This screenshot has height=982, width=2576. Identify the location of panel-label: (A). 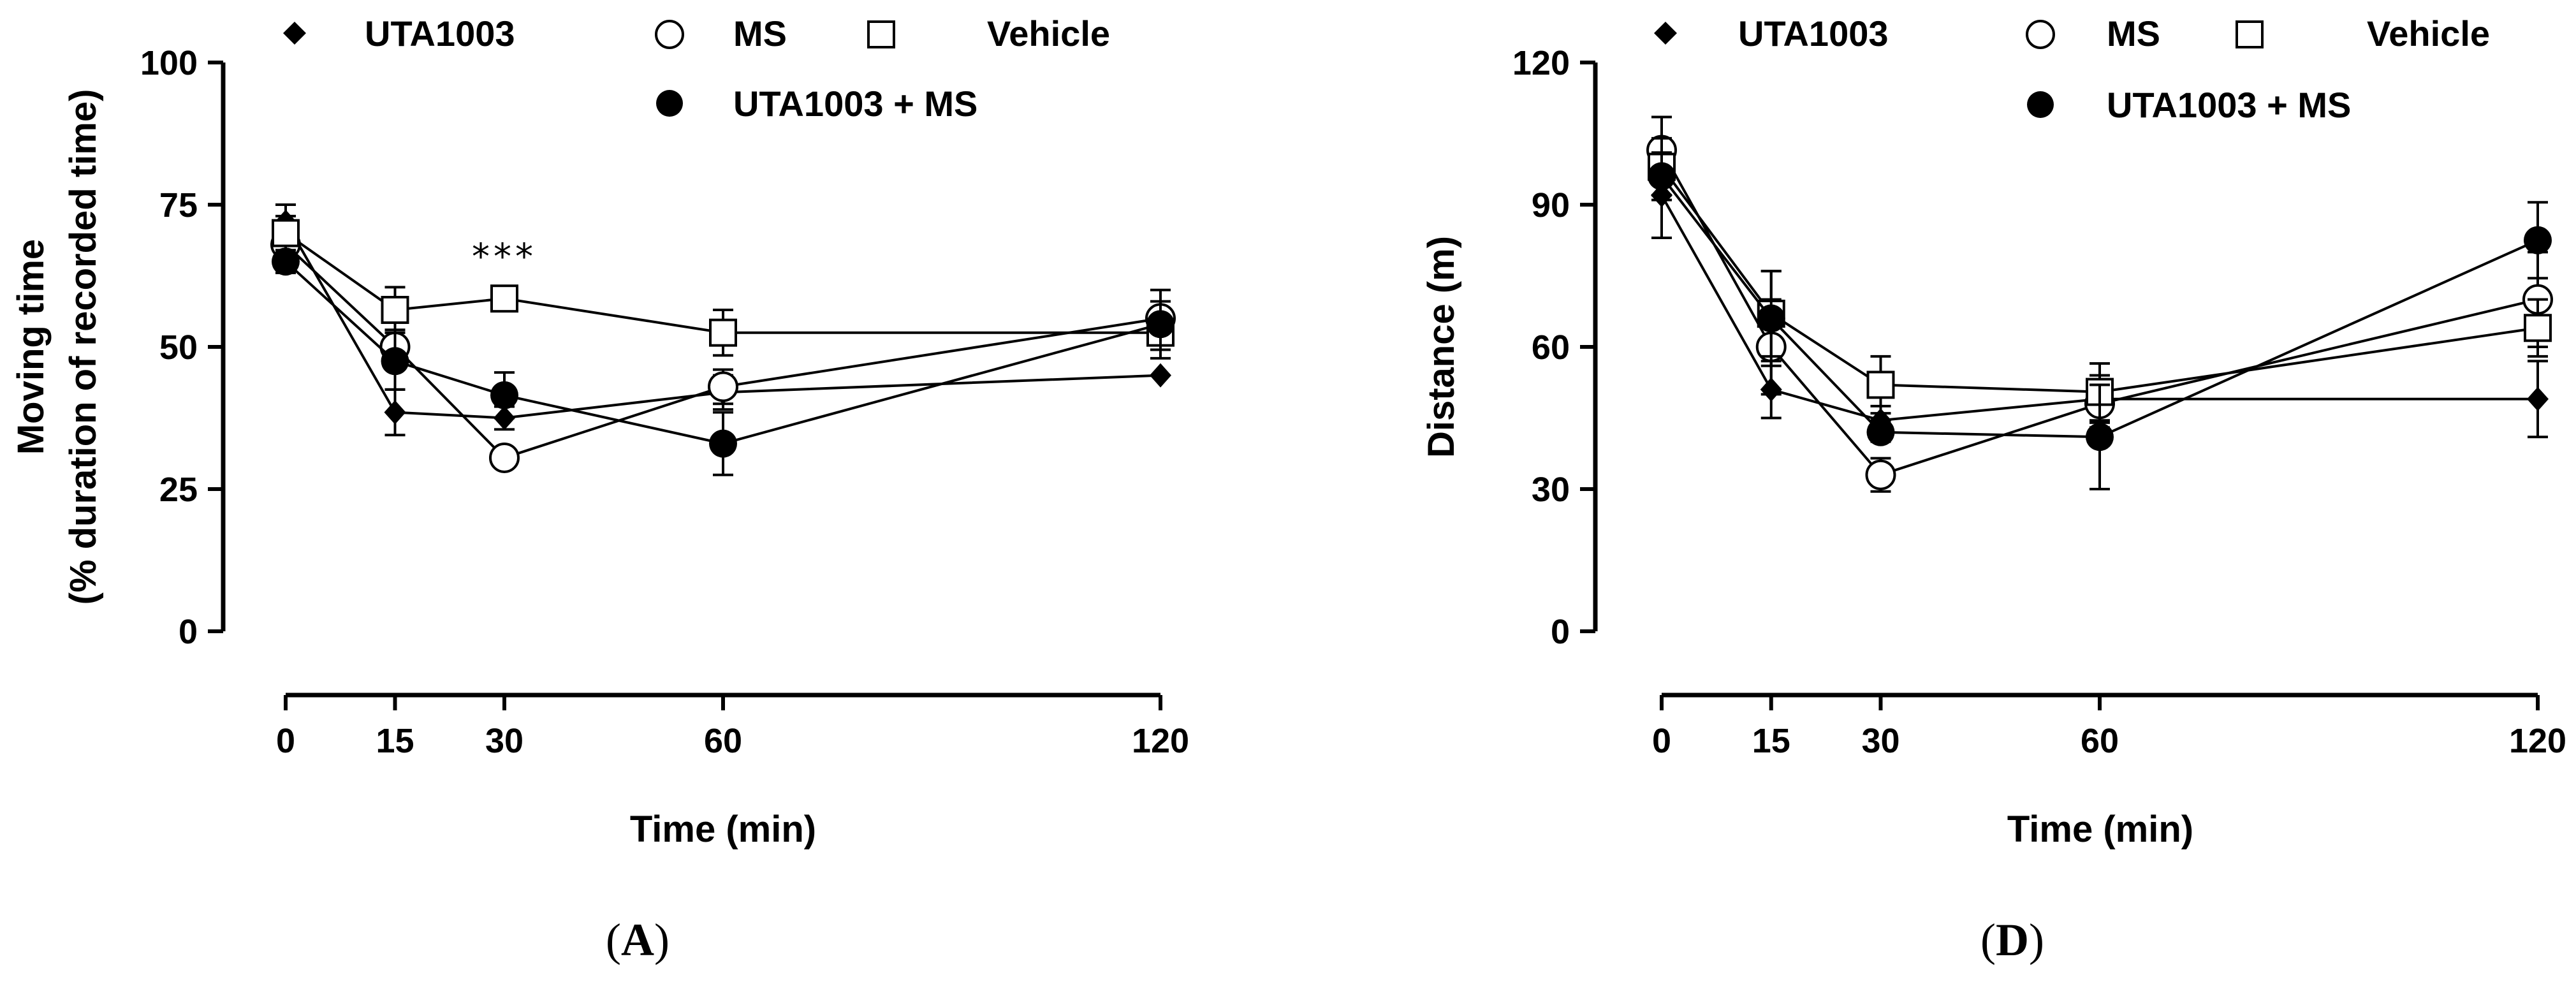
(638, 940).